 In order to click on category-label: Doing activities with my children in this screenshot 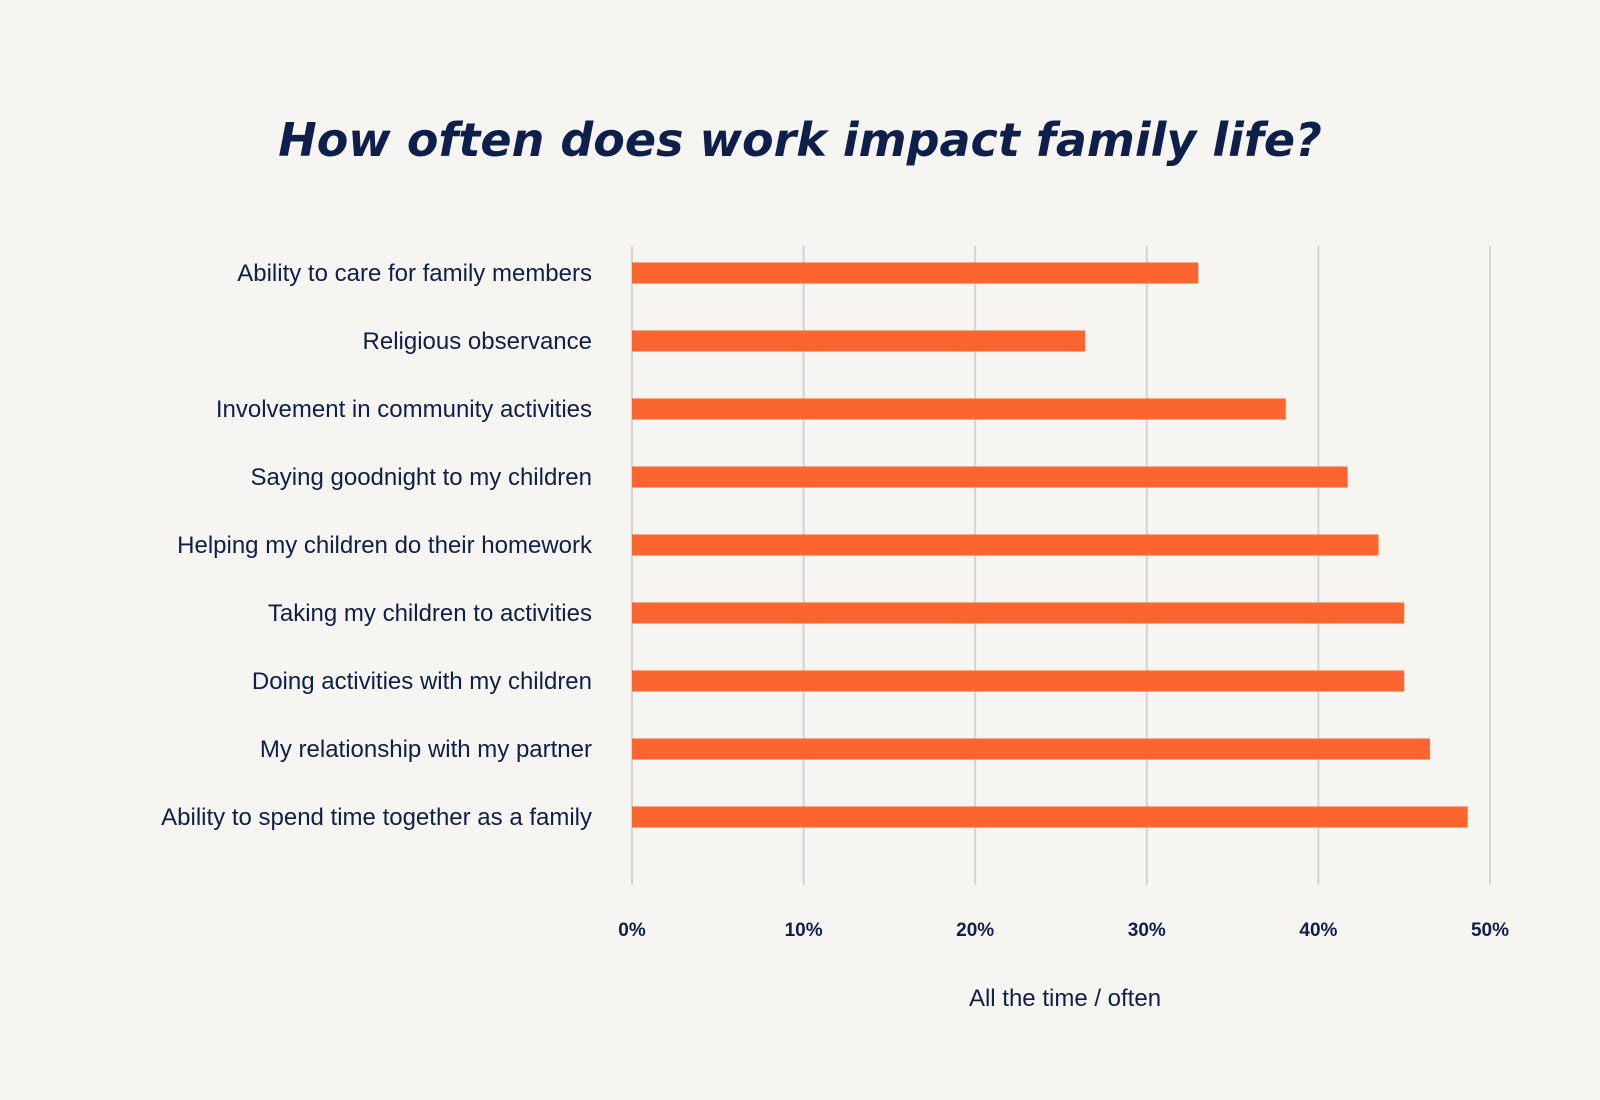, I will do `click(422, 681)`.